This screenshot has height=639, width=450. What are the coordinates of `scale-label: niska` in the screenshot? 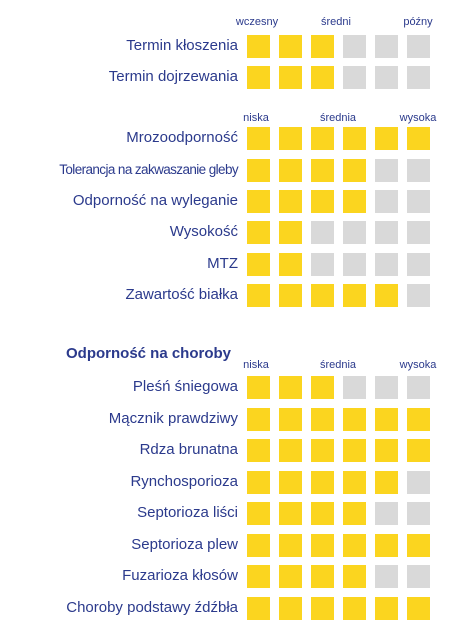 It's located at (256, 365).